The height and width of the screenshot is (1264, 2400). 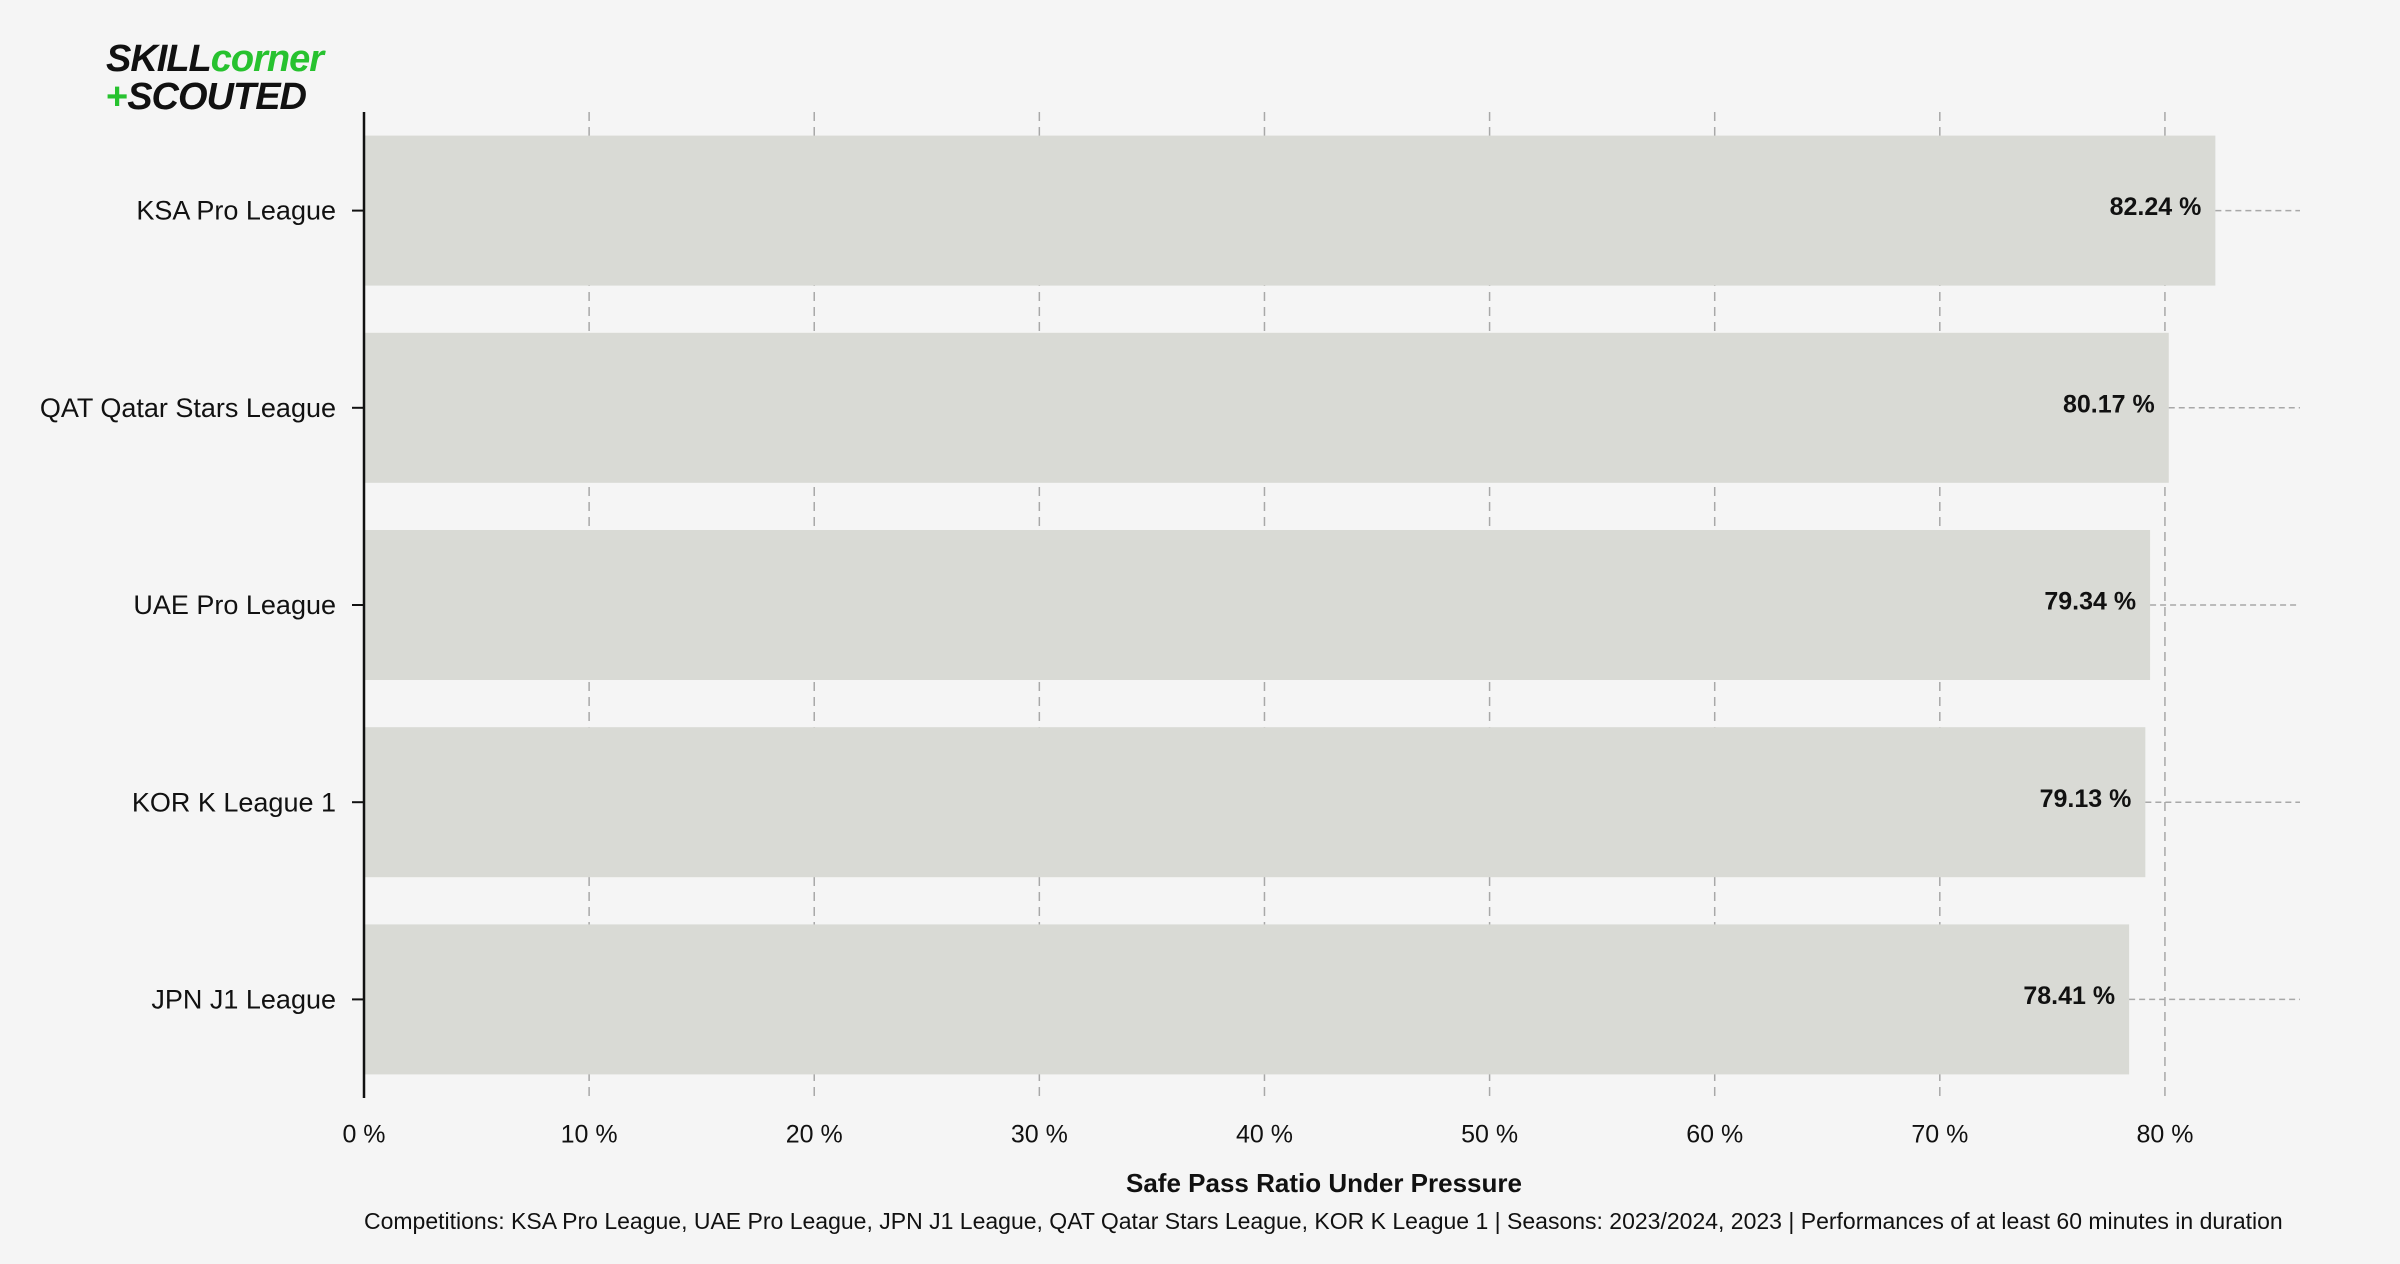 What do you see at coordinates (2086, 799) in the screenshot?
I see `bar-value-label: 79.13 %` at bounding box center [2086, 799].